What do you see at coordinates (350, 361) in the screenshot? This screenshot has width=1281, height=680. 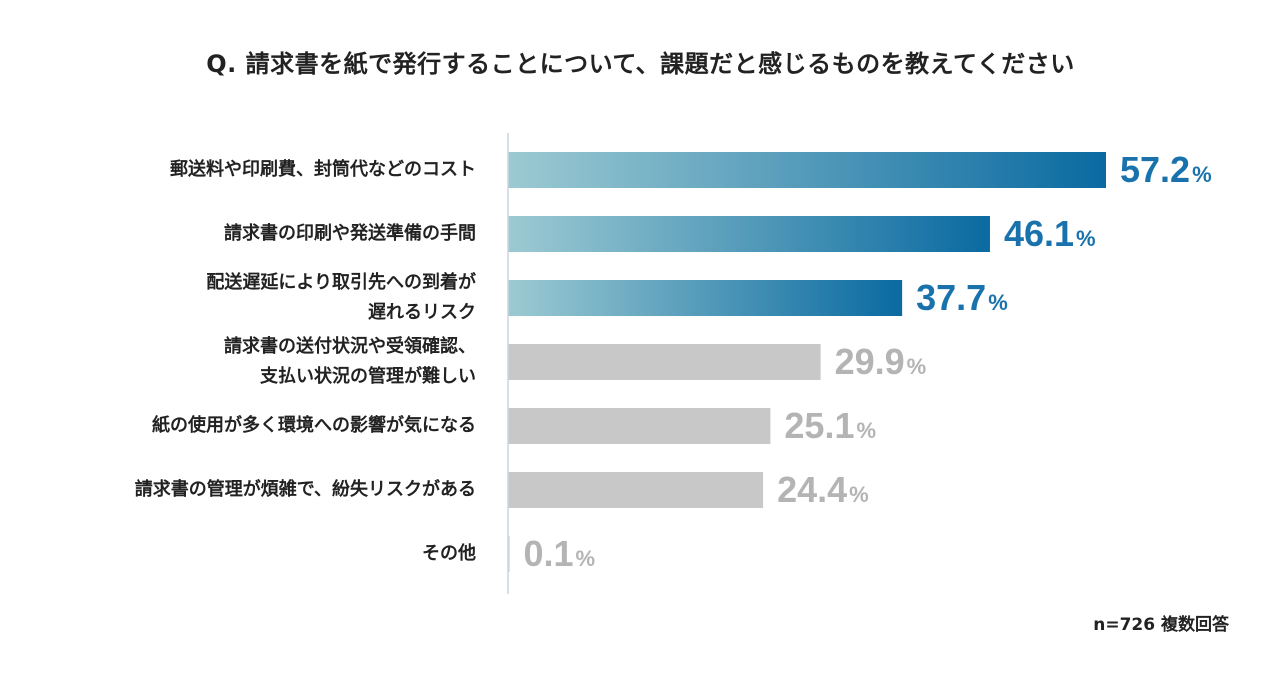 I see `category-label-4: 請求書の送付状況や受領確認、支払い状況の管理が難しい` at bounding box center [350, 361].